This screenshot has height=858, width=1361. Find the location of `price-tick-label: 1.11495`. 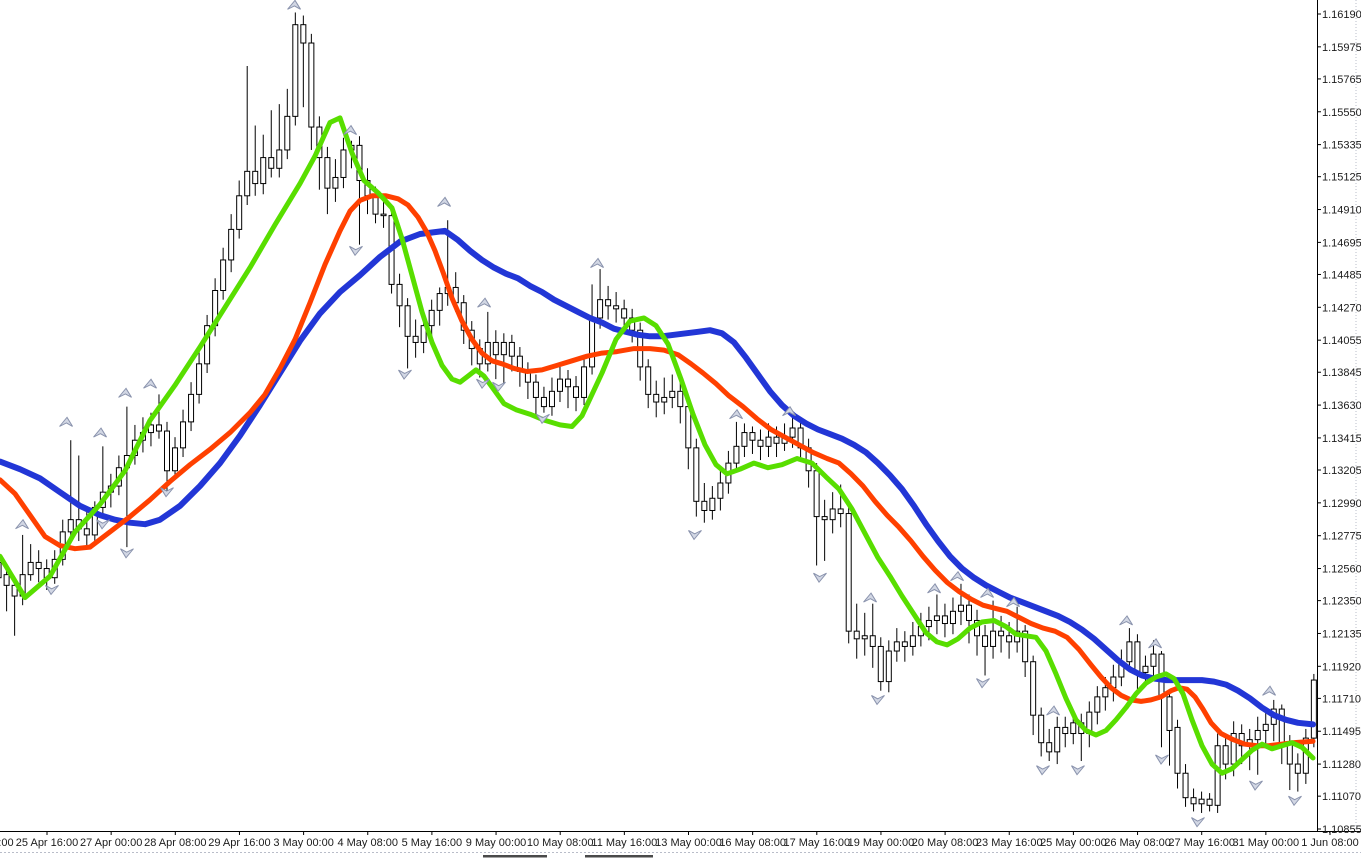

price-tick-label: 1.11495 is located at coordinates (1341, 732).